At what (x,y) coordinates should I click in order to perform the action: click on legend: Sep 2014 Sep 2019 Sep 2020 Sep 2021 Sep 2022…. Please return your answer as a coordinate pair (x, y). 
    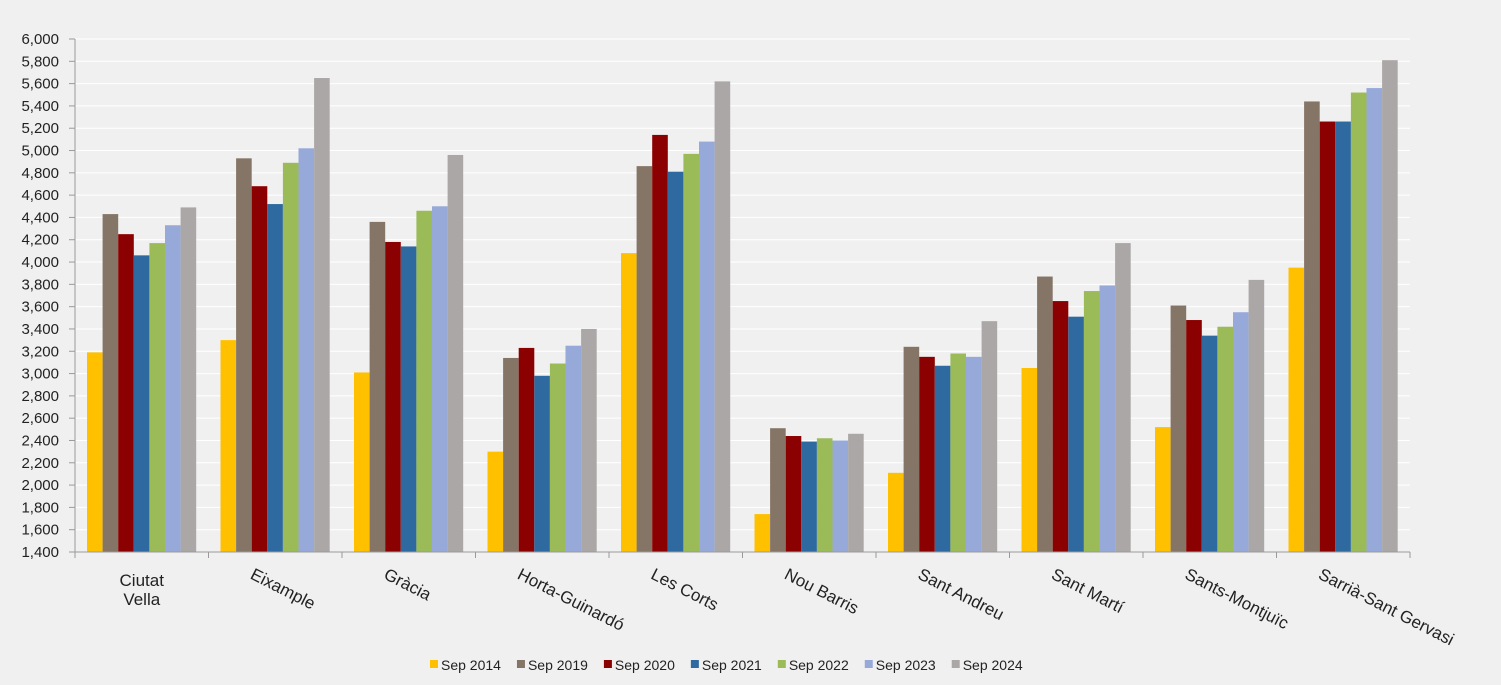
    Looking at the image, I should click on (726, 665).